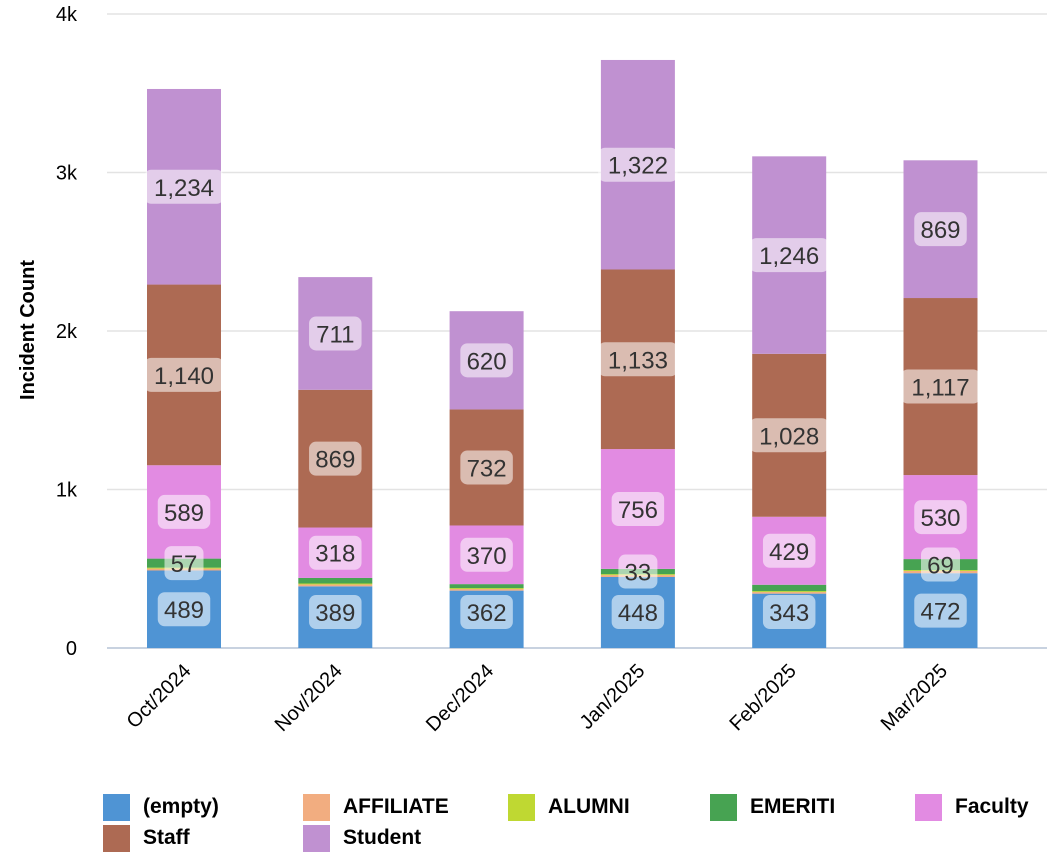 The image size is (1047, 863). I want to click on y-tick-label: 2k, so click(67, 332).